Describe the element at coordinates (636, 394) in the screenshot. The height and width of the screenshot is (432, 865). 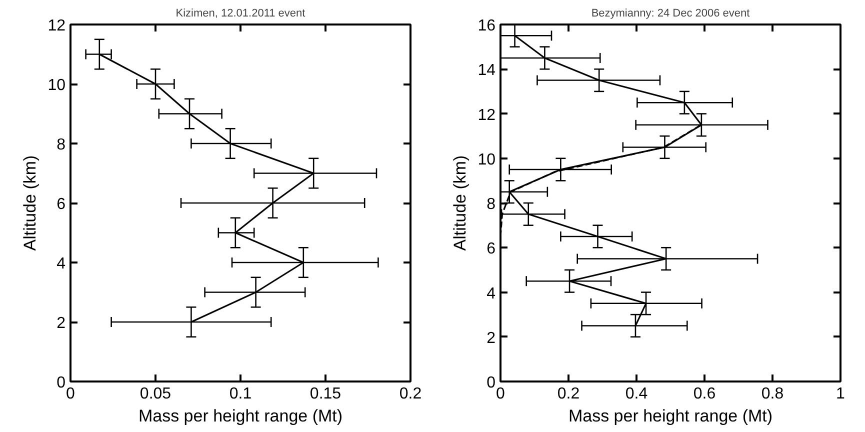
I see `x-tick-label: 0.4` at that location.